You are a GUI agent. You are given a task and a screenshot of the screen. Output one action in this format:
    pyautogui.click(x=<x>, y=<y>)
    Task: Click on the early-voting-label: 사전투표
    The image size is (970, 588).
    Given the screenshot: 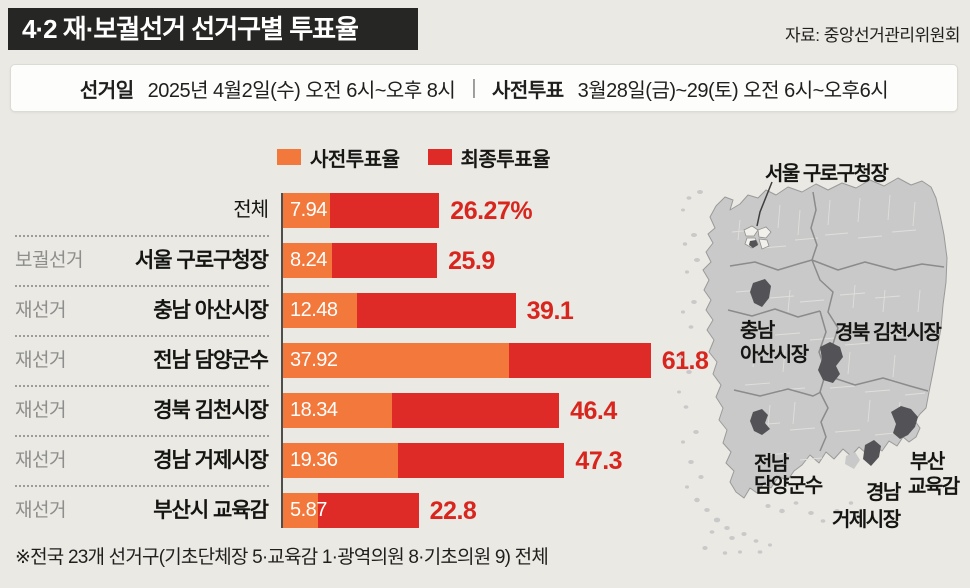 What is the action you would take?
    pyautogui.click(x=528, y=90)
    